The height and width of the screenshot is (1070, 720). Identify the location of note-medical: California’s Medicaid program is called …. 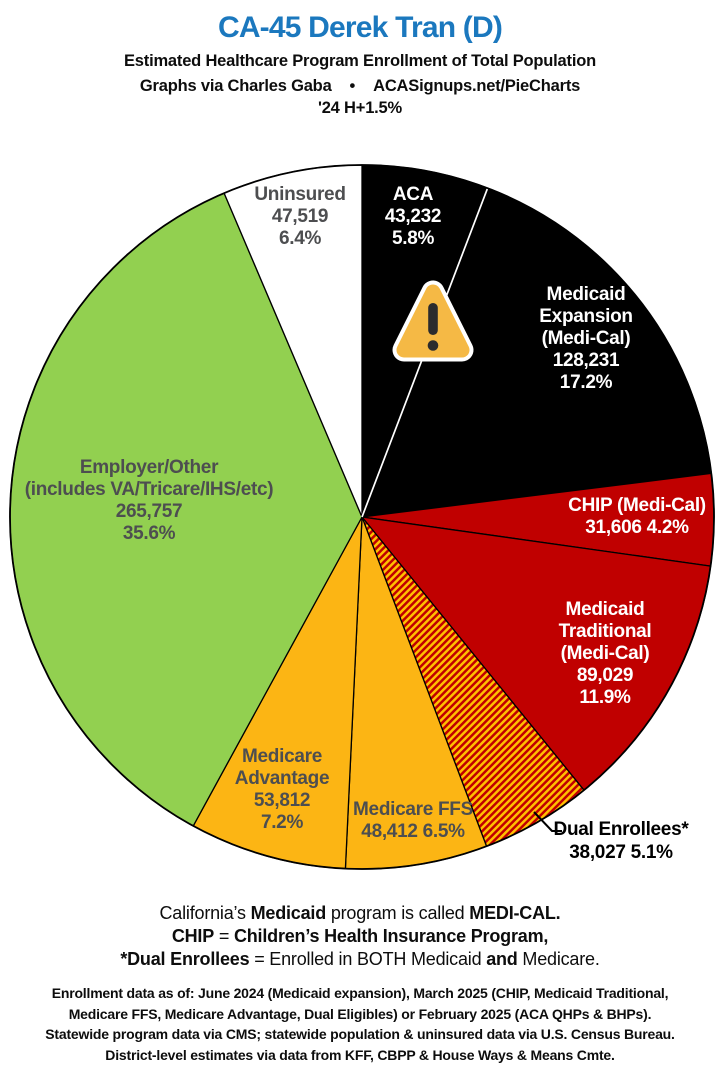
(360, 913).